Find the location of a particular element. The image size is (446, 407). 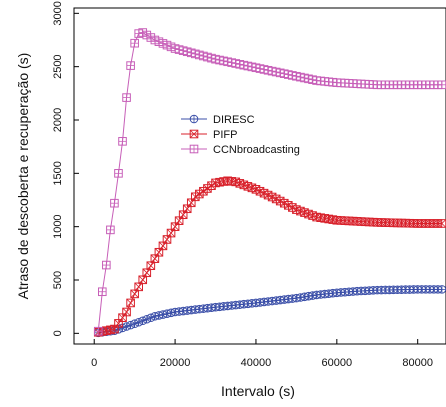

legend-marker-pifp is located at coordinates (194, 134).